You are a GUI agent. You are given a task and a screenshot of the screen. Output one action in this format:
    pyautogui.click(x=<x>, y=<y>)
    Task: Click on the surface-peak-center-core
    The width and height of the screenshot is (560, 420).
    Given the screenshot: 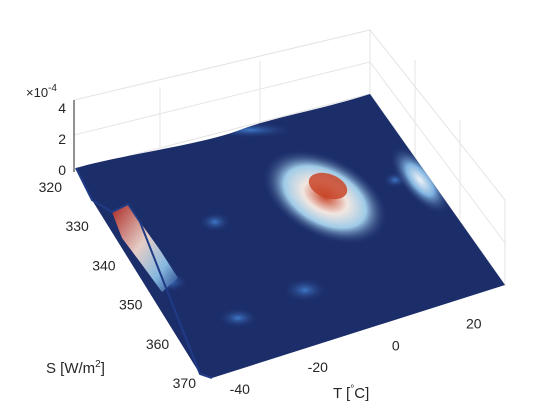 What is the action you would take?
    pyautogui.click(x=328, y=186)
    